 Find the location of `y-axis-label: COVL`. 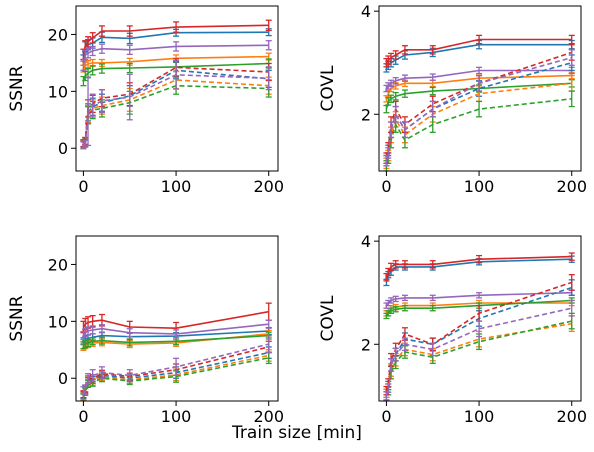

y-axis-label: COVL is located at coordinates (328, 88).